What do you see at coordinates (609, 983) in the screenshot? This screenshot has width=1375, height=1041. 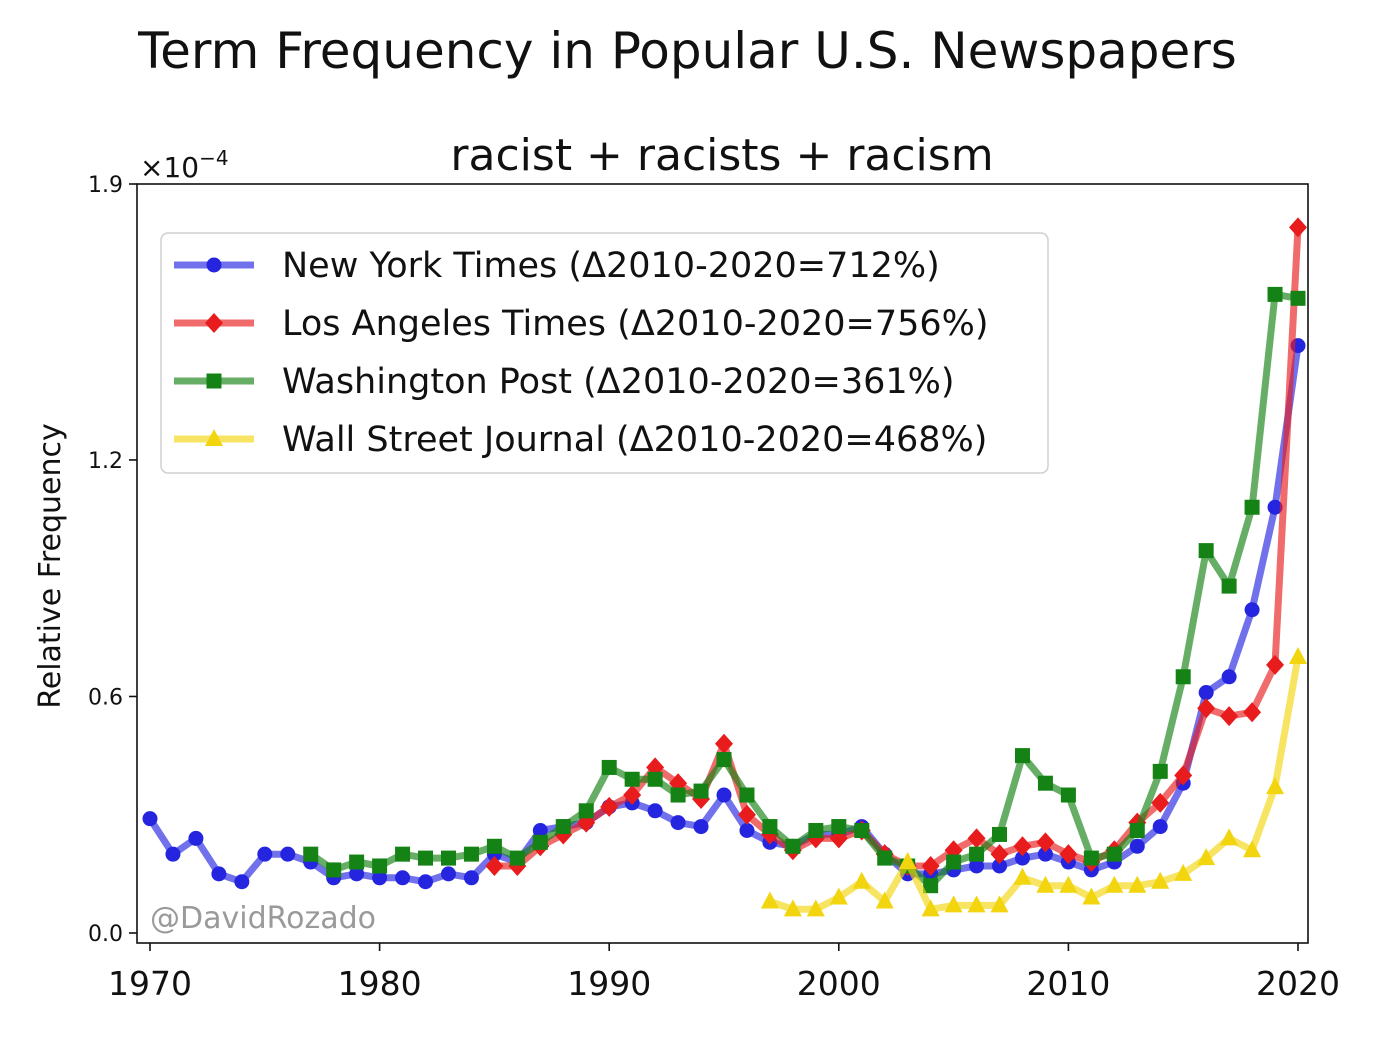 I see `x-tick-label: 1990` at bounding box center [609, 983].